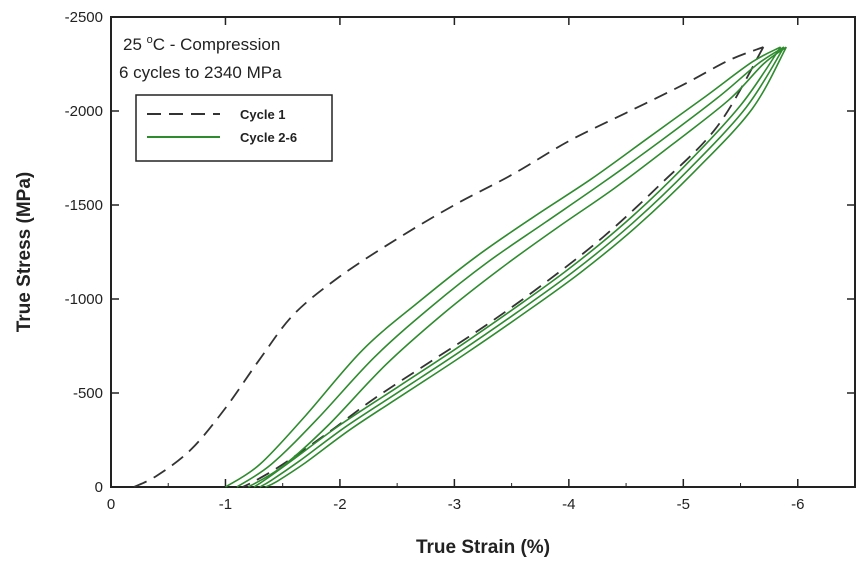 This screenshot has height=561, width=857. Describe the element at coordinates (339, 504) in the screenshot. I see `x-tick-label: -2` at that location.